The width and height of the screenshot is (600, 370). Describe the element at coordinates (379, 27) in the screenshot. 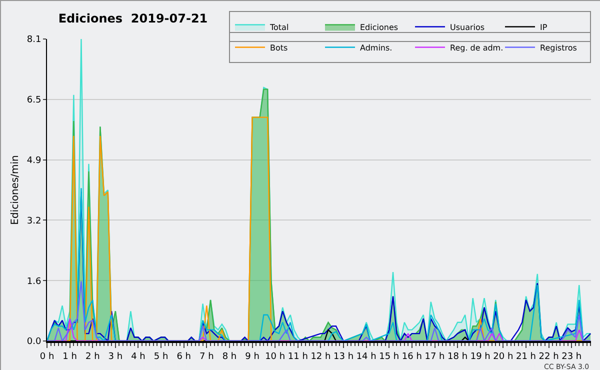

I see `legend-label: Ediciones` at that location.